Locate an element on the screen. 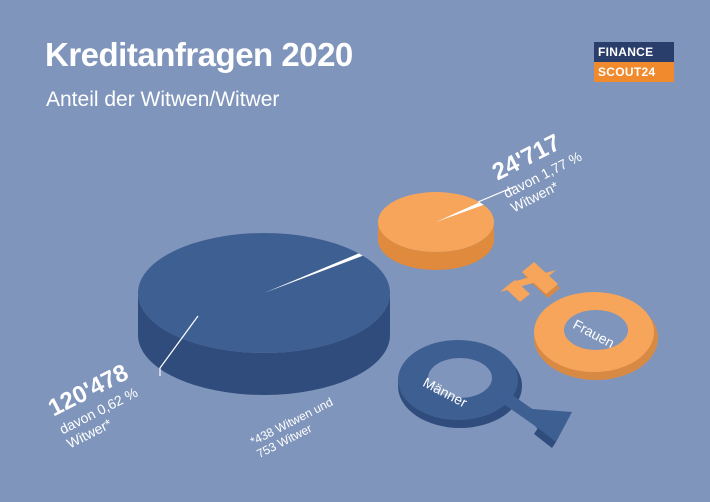 This screenshot has width=710, height=502. pie-women-slice is located at coordinates (460, 212).